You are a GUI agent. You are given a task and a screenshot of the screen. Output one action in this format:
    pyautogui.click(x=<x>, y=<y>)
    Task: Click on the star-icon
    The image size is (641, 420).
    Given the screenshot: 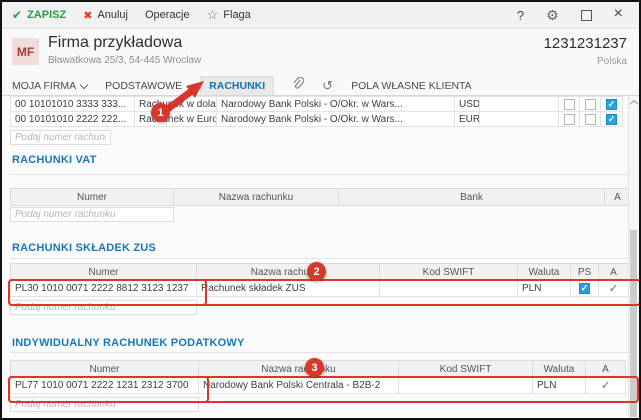 What is the action you would take?
    pyautogui.click(x=213, y=15)
    